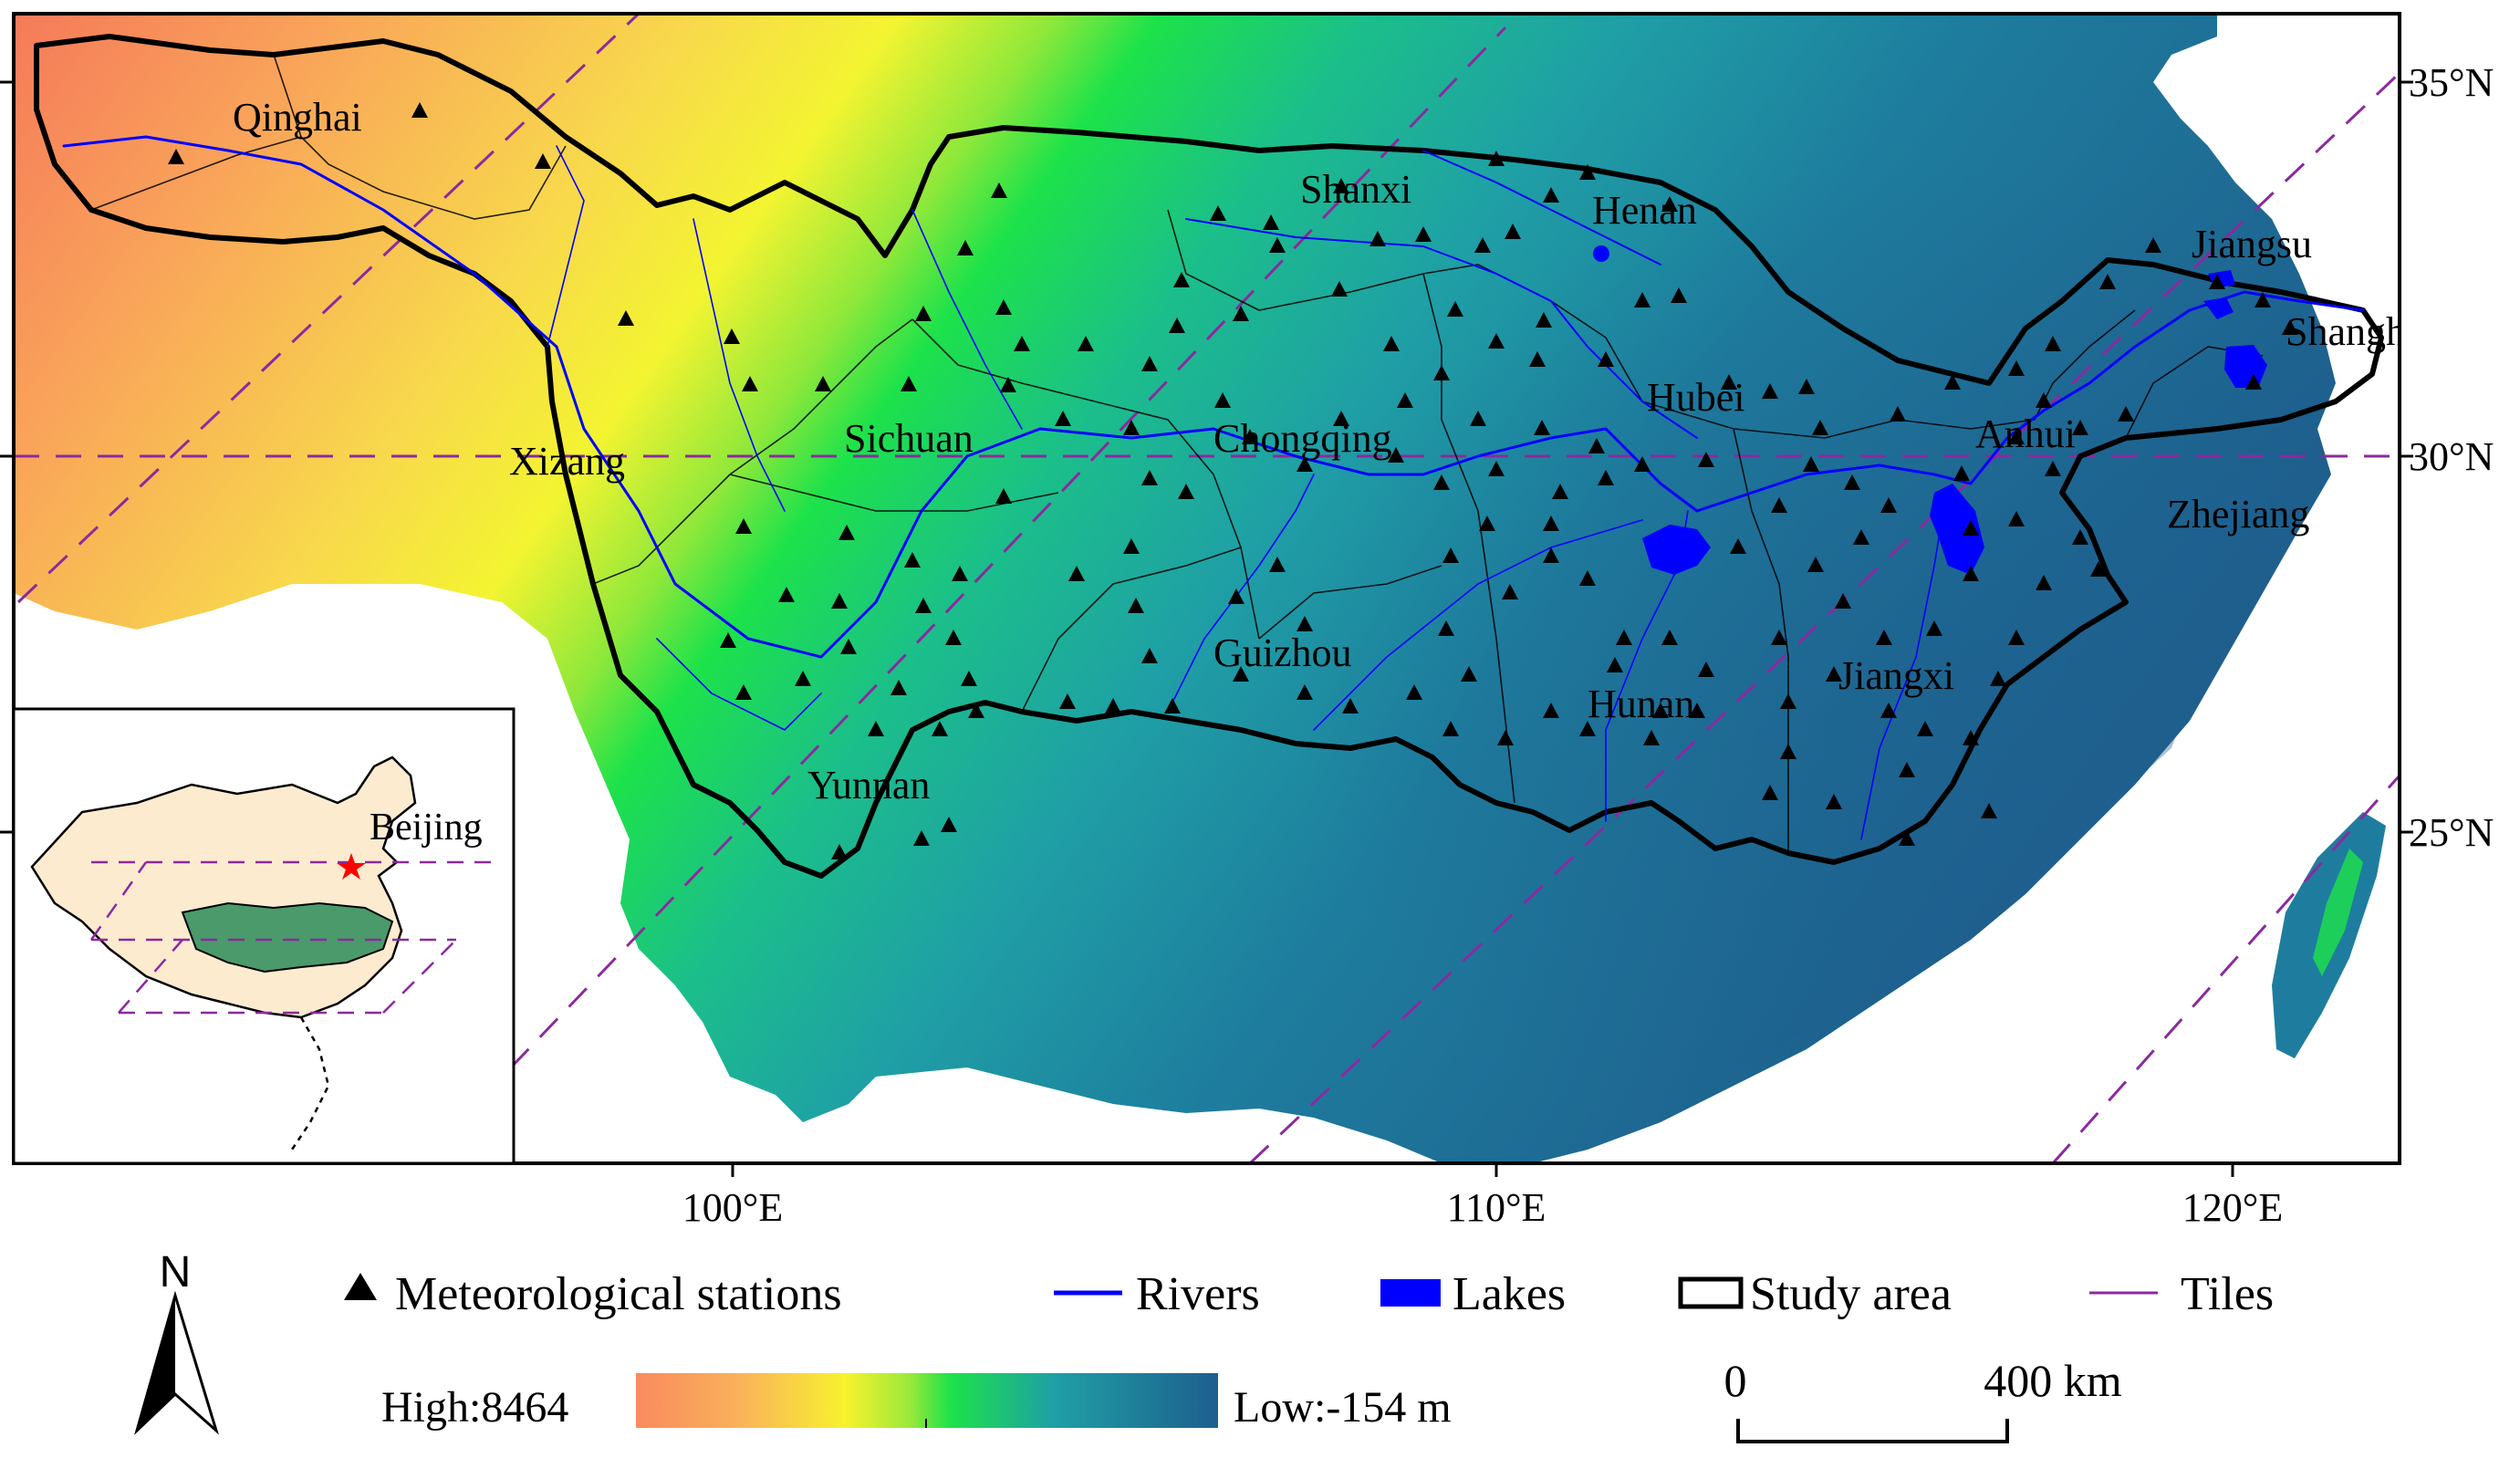  Describe the element at coordinates (593, 1294) in the screenshot. I see `legend-item-stations: Meteorological stations` at that location.